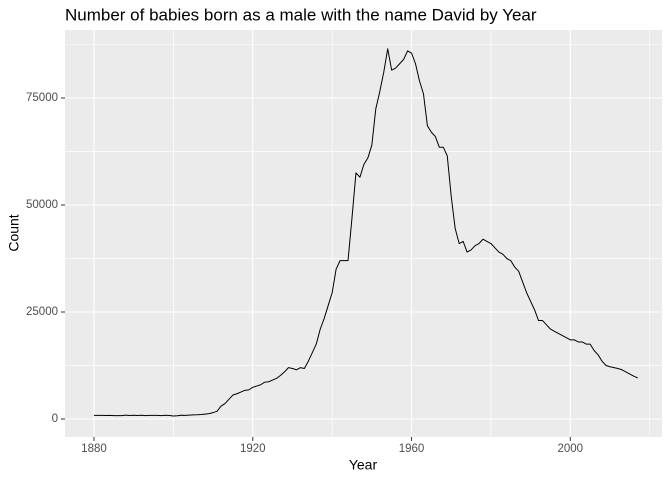 This screenshot has width=672, height=480. I want to click on x-tick-label: 1960, so click(412, 449).